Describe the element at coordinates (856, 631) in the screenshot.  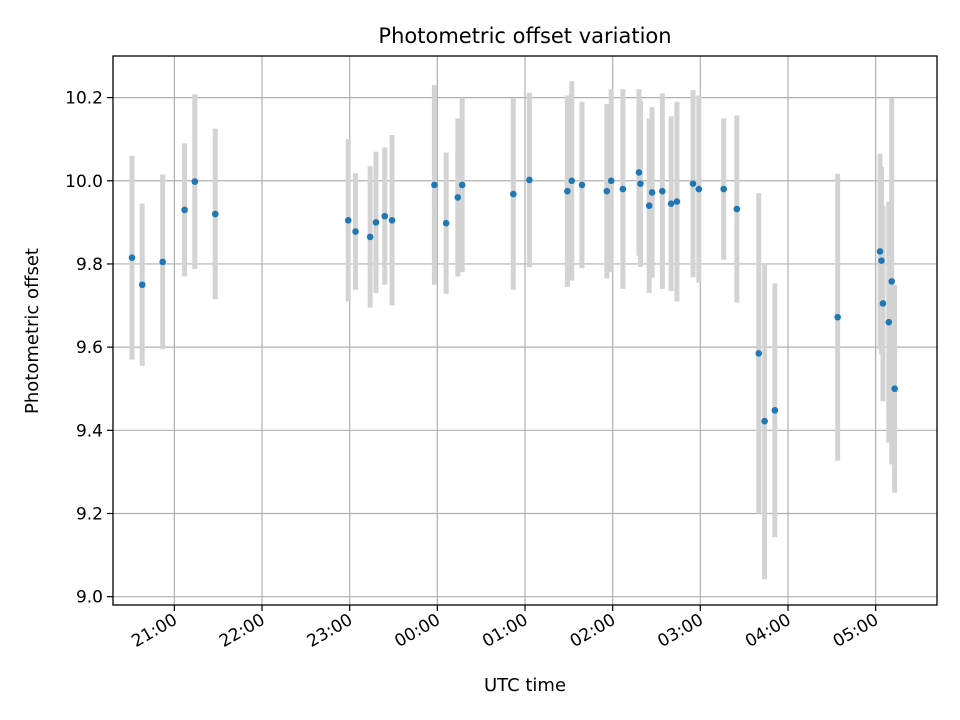
I see `x-tick-label: 05:00` at that location.